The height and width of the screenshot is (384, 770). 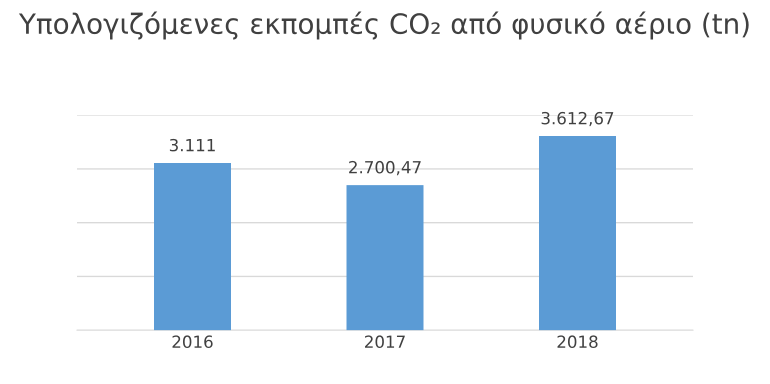 What do you see at coordinates (383, 26) in the screenshot?
I see `chart-title: Υπολογιζόμενες εκπομπές CO₂ από φυσικό αέριο (tn)` at bounding box center [383, 26].